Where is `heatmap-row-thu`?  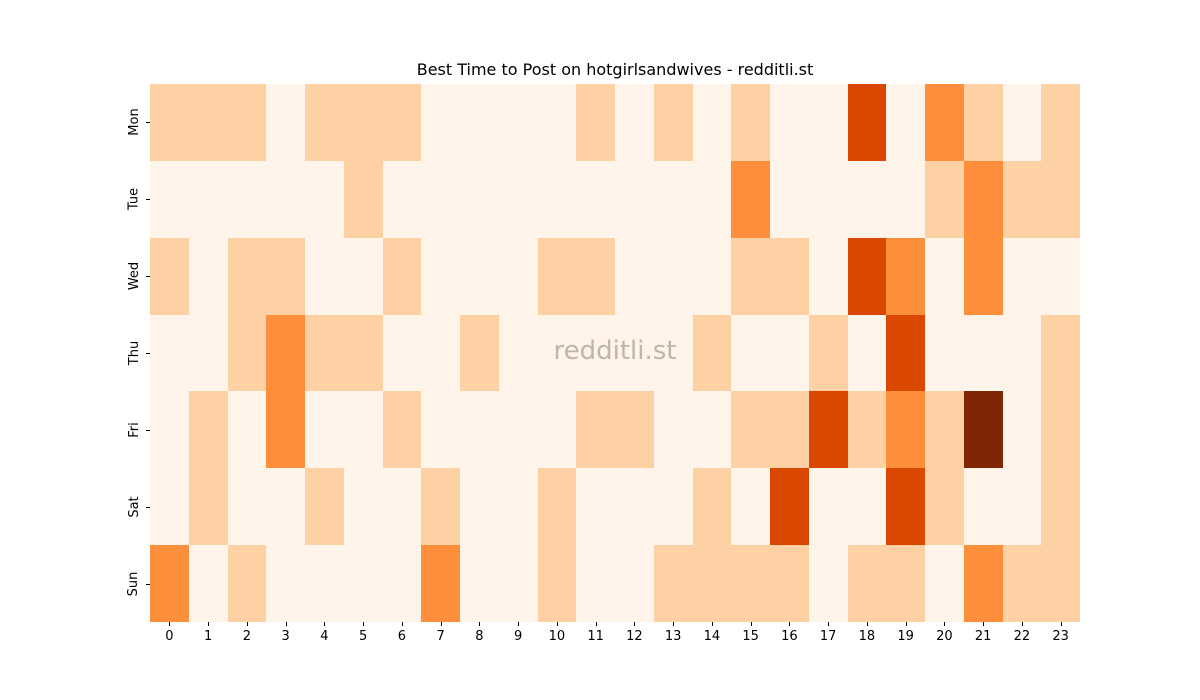 heatmap-row-thu is located at coordinates (615, 353).